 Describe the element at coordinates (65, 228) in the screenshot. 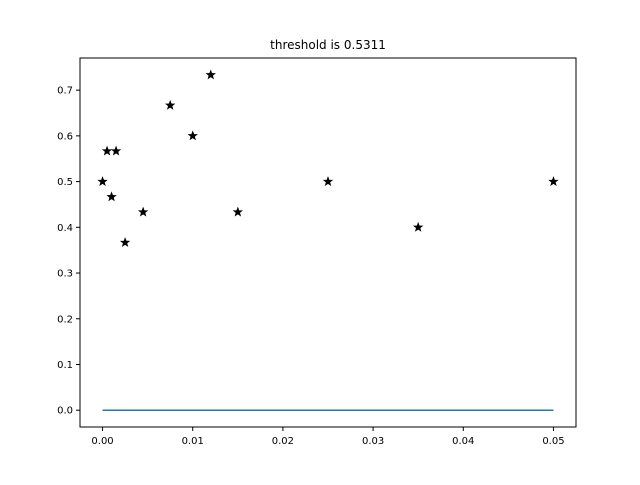

I see `y-tick-label: 0.4` at that location.